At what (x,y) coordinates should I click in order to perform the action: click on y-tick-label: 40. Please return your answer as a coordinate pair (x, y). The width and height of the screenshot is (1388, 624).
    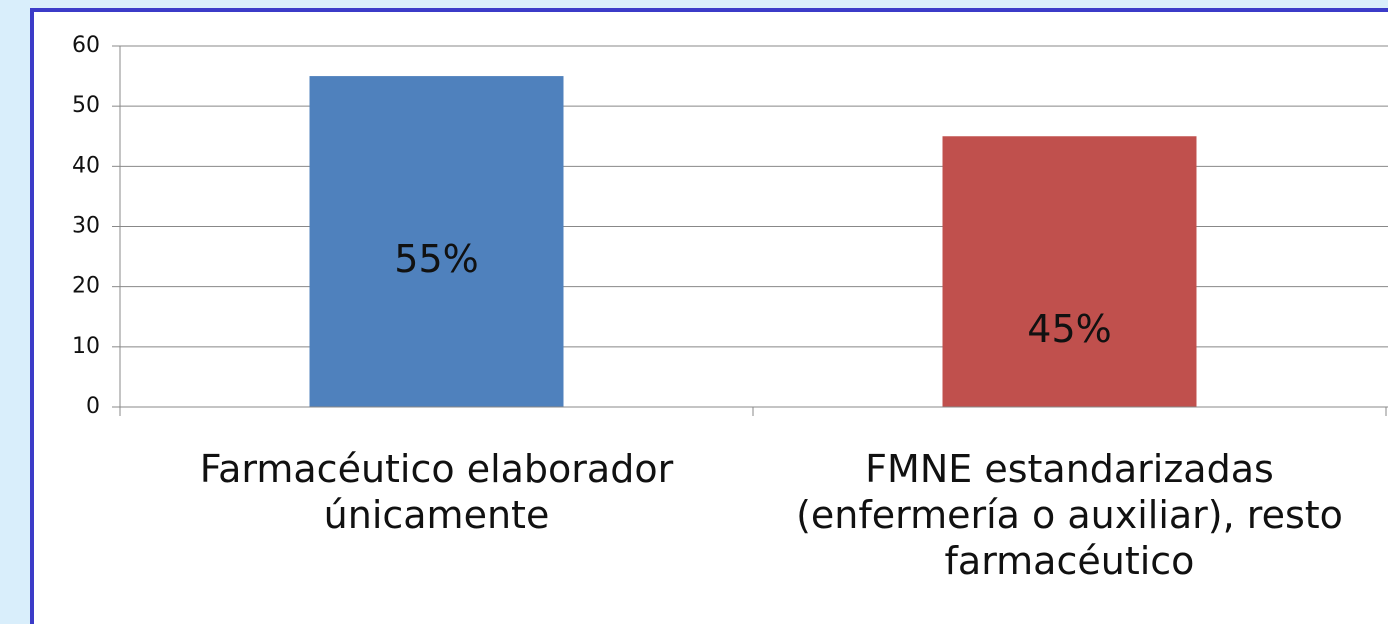
    Looking at the image, I should click on (86, 165).